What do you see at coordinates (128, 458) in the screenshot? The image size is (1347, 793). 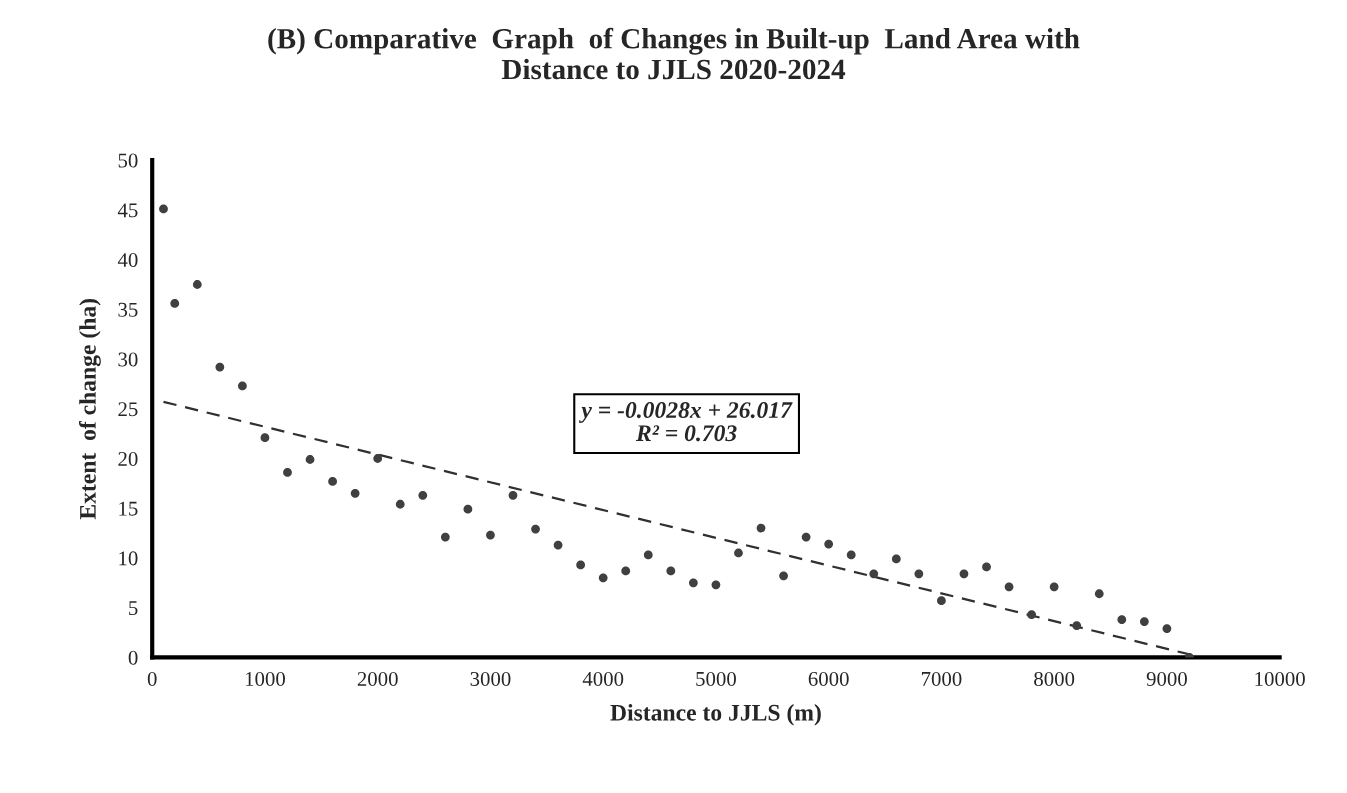 I see `y-tick-label: 20` at bounding box center [128, 458].